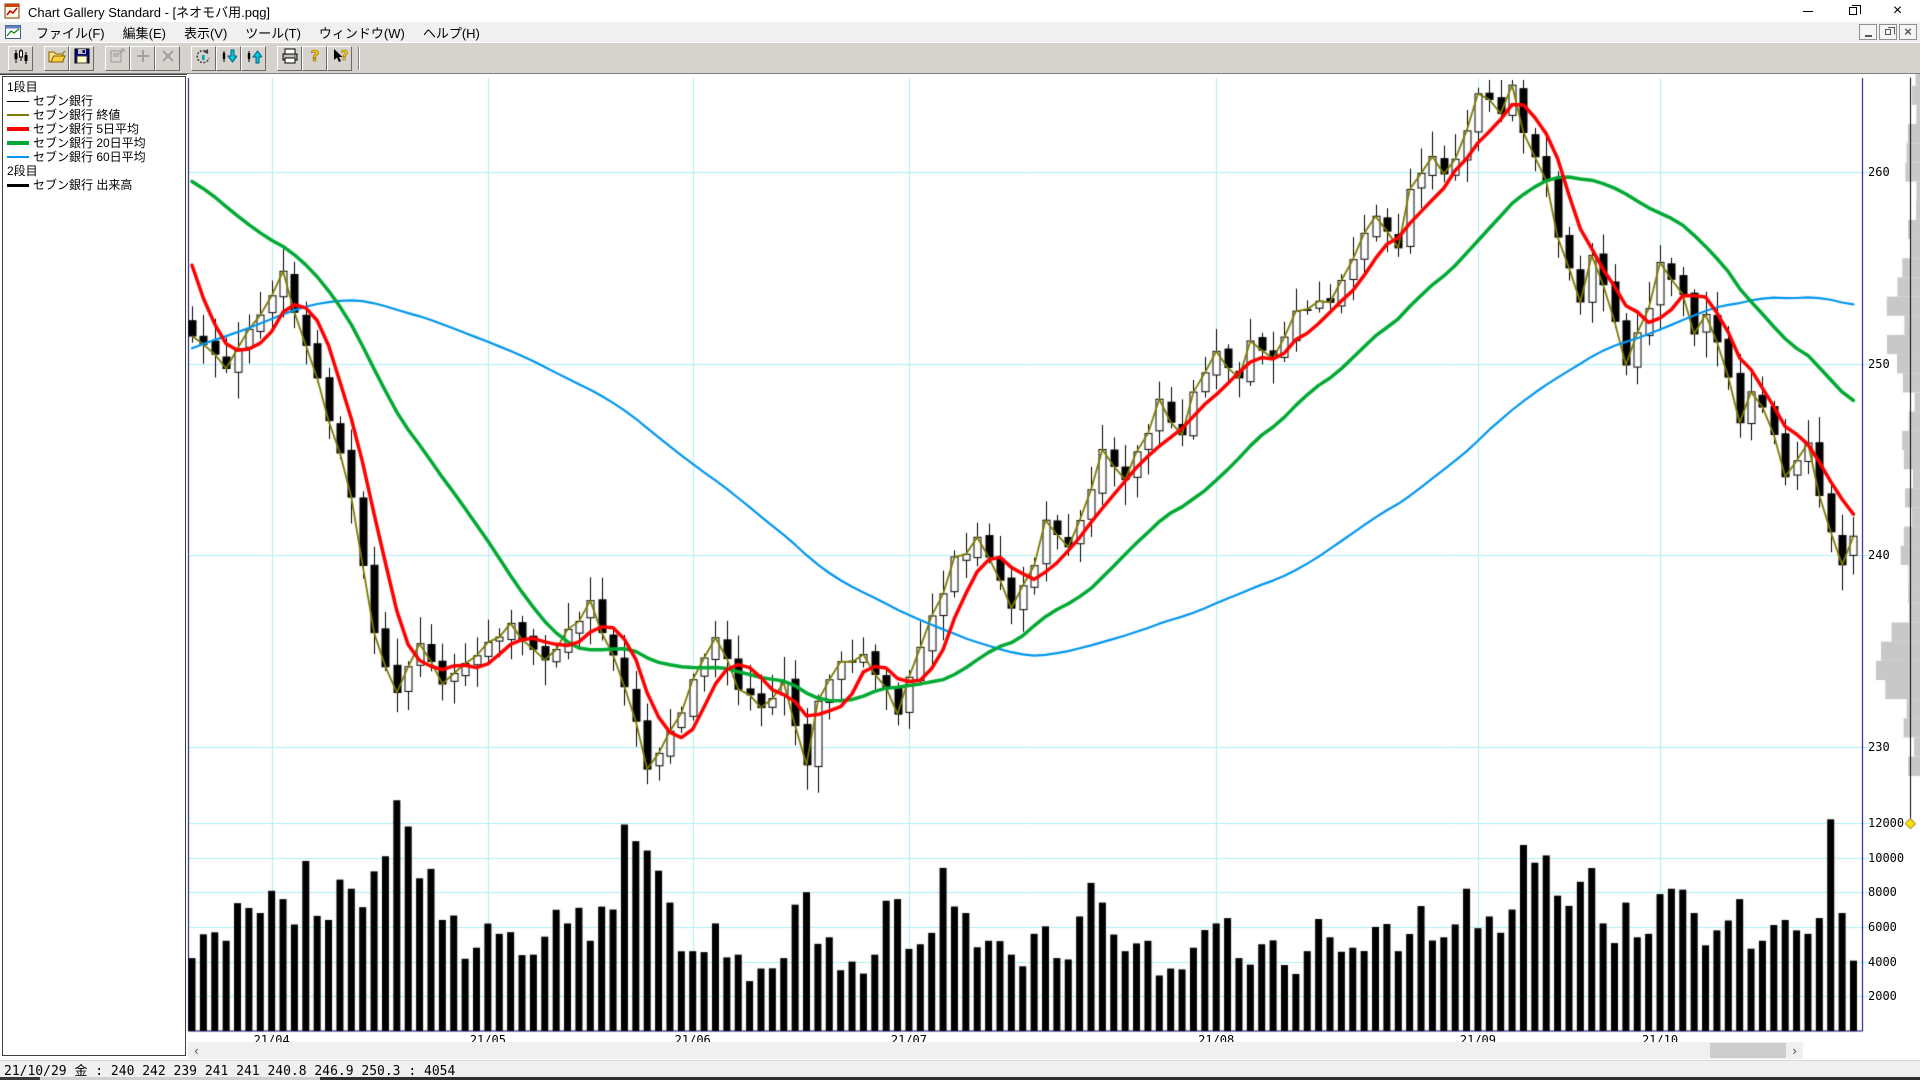 This screenshot has height=1080, width=1920. I want to click on restore-button, so click(1852, 11).